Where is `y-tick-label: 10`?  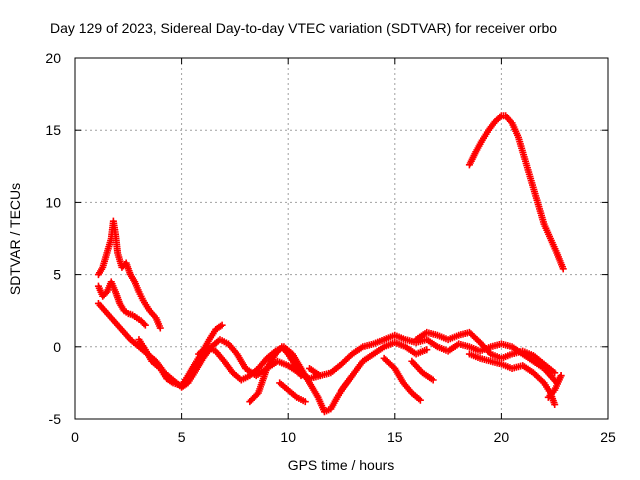 y-tick-label: 10 is located at coordinates (53, 202).